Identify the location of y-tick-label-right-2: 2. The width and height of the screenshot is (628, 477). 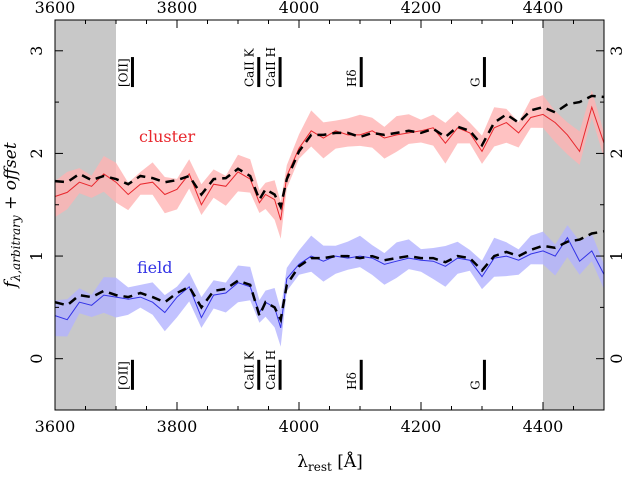
(616, 153).